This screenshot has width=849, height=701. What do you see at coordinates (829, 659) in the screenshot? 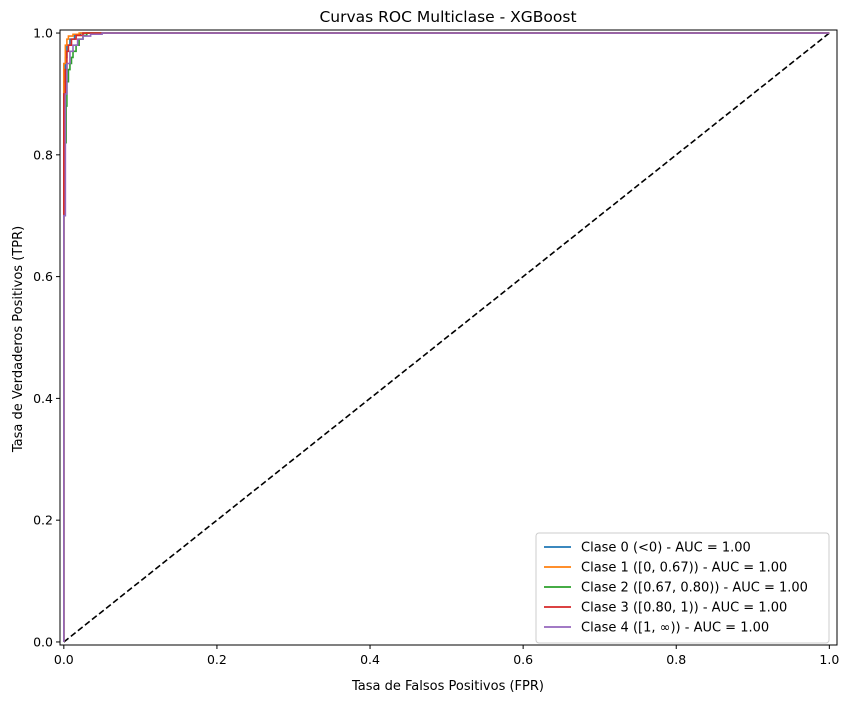
I see `x-tick-label: 1.0` at bounding box center [829, 659].